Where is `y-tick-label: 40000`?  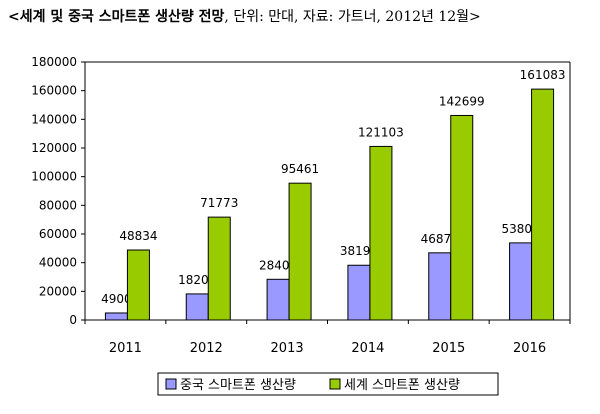 y-tick-label: 40000 is located at coordinates (58, 263).